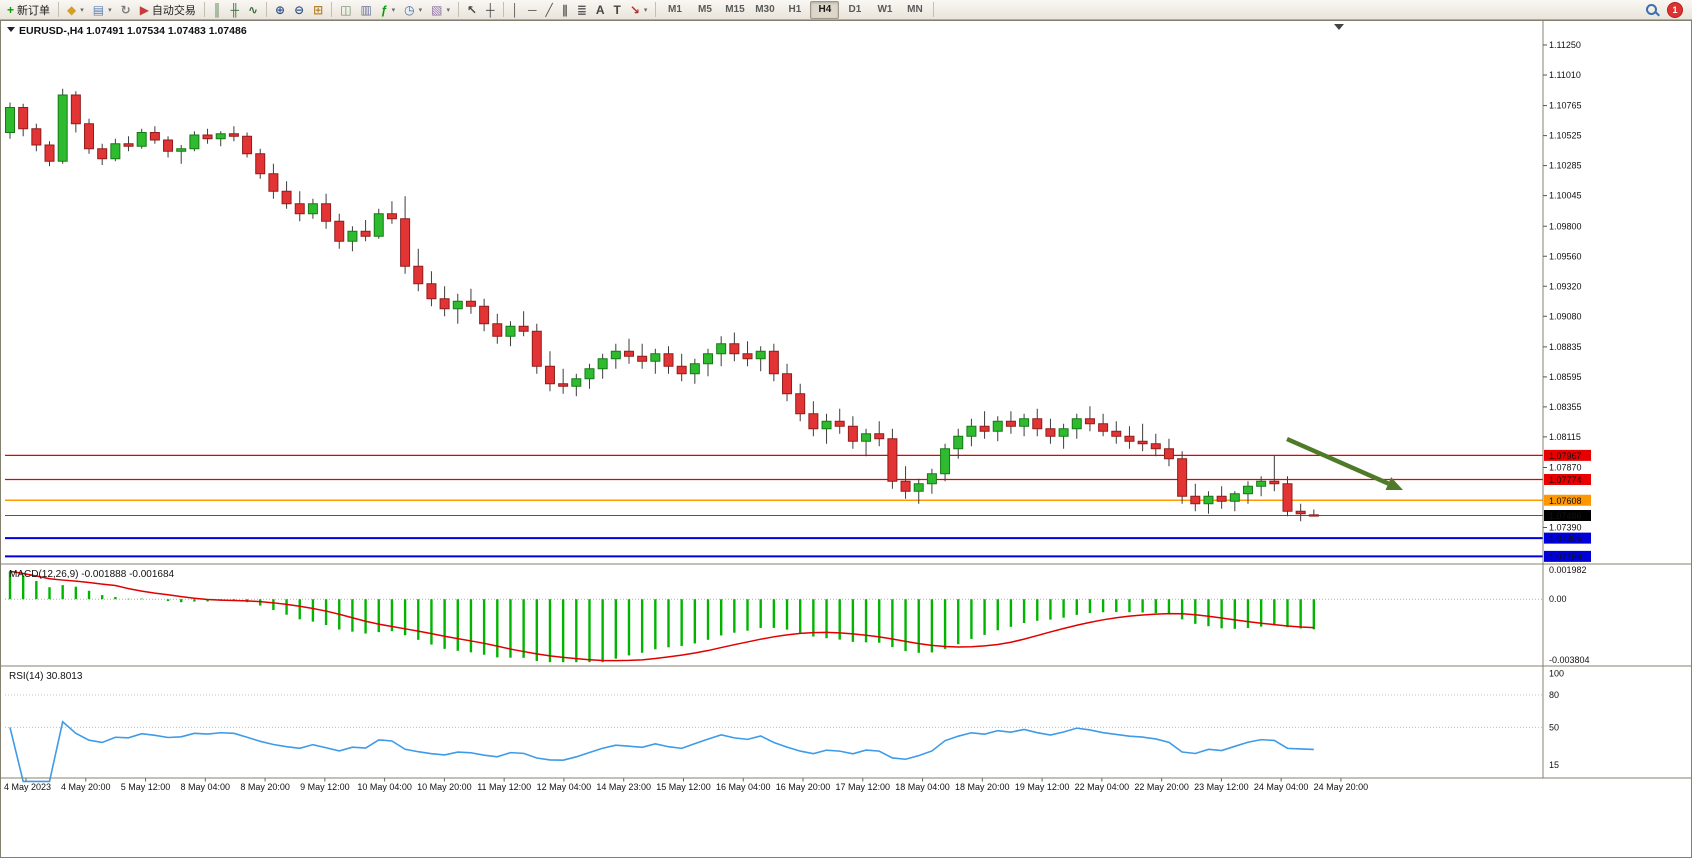 The width and height of the screenshot is (1692, 858). I want to click on tile-windows-icon: ⊞, so click(318, 9).